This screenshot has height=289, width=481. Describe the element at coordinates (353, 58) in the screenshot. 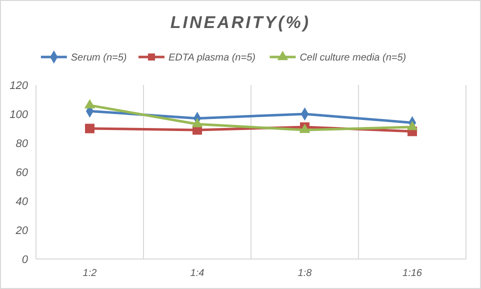

I see `legend-label: Cell culture media (n=5)` at that location.